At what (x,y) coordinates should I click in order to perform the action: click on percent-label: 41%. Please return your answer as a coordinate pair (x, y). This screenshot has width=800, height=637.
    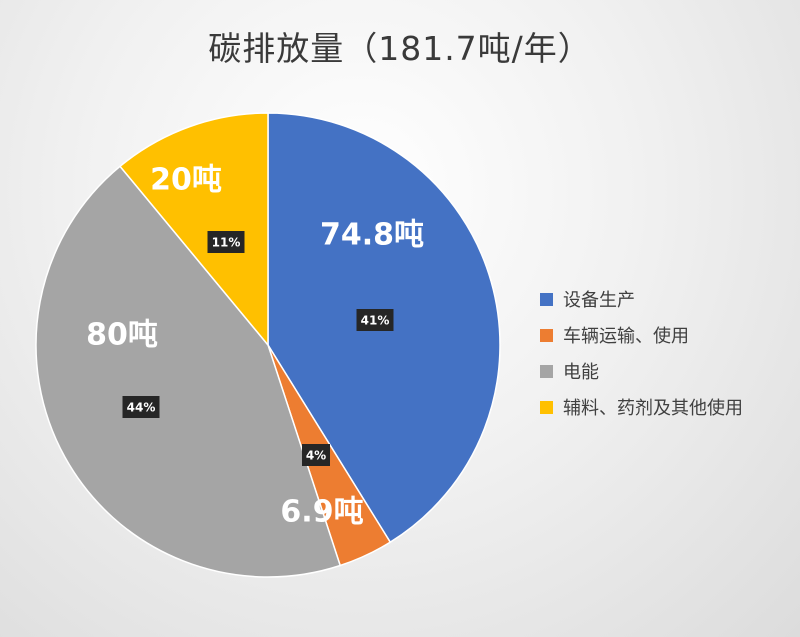
    Looking at the image, I should click on (375, 321).